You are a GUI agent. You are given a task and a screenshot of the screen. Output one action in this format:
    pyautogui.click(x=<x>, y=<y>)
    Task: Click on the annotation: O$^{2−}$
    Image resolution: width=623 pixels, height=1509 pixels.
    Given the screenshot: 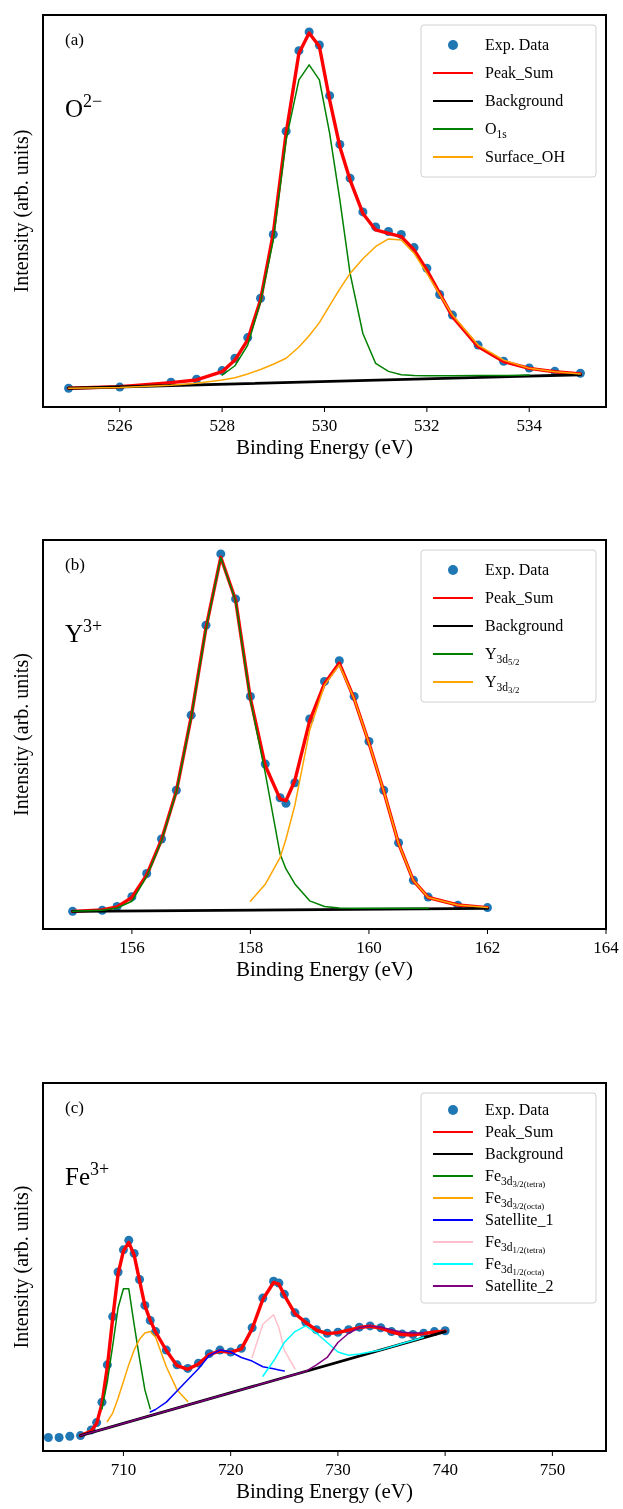 What is the action you would take?
    pyautogui.click(x=84, y=106)
    